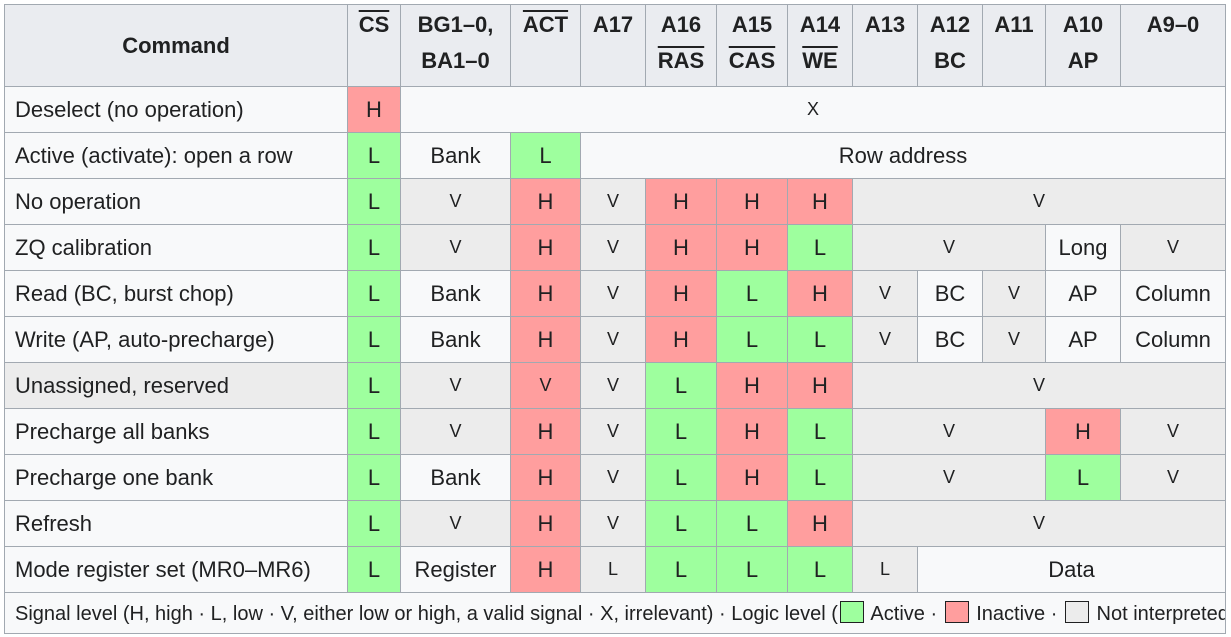 The width and height of the screenshot is (1231, 637). What do you see at coordinates (1076, 611) in the screenshot?
I see `not-interpreted-swatch-icon` at bounding box center [1076, 611].